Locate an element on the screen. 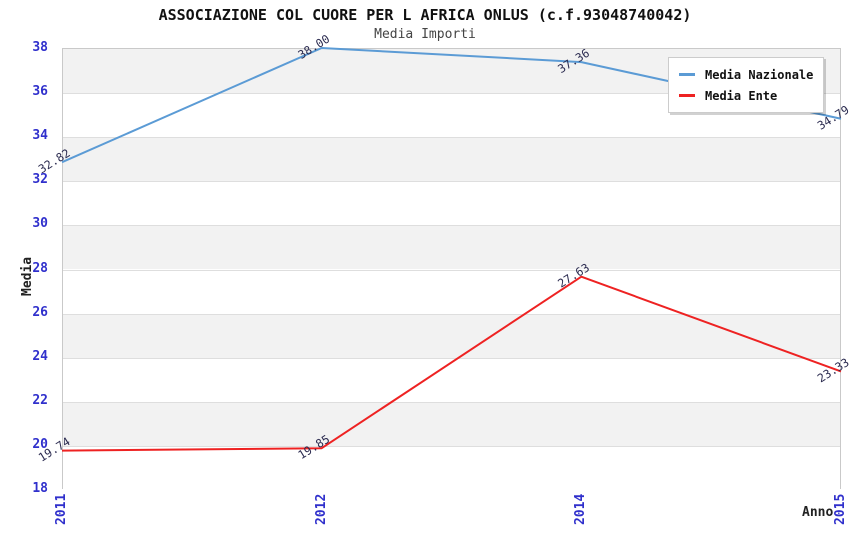 Image resolution: width=850 pixels, height=550 pixels. x-tick-label: 2011 is located at coordinates (61, 509).